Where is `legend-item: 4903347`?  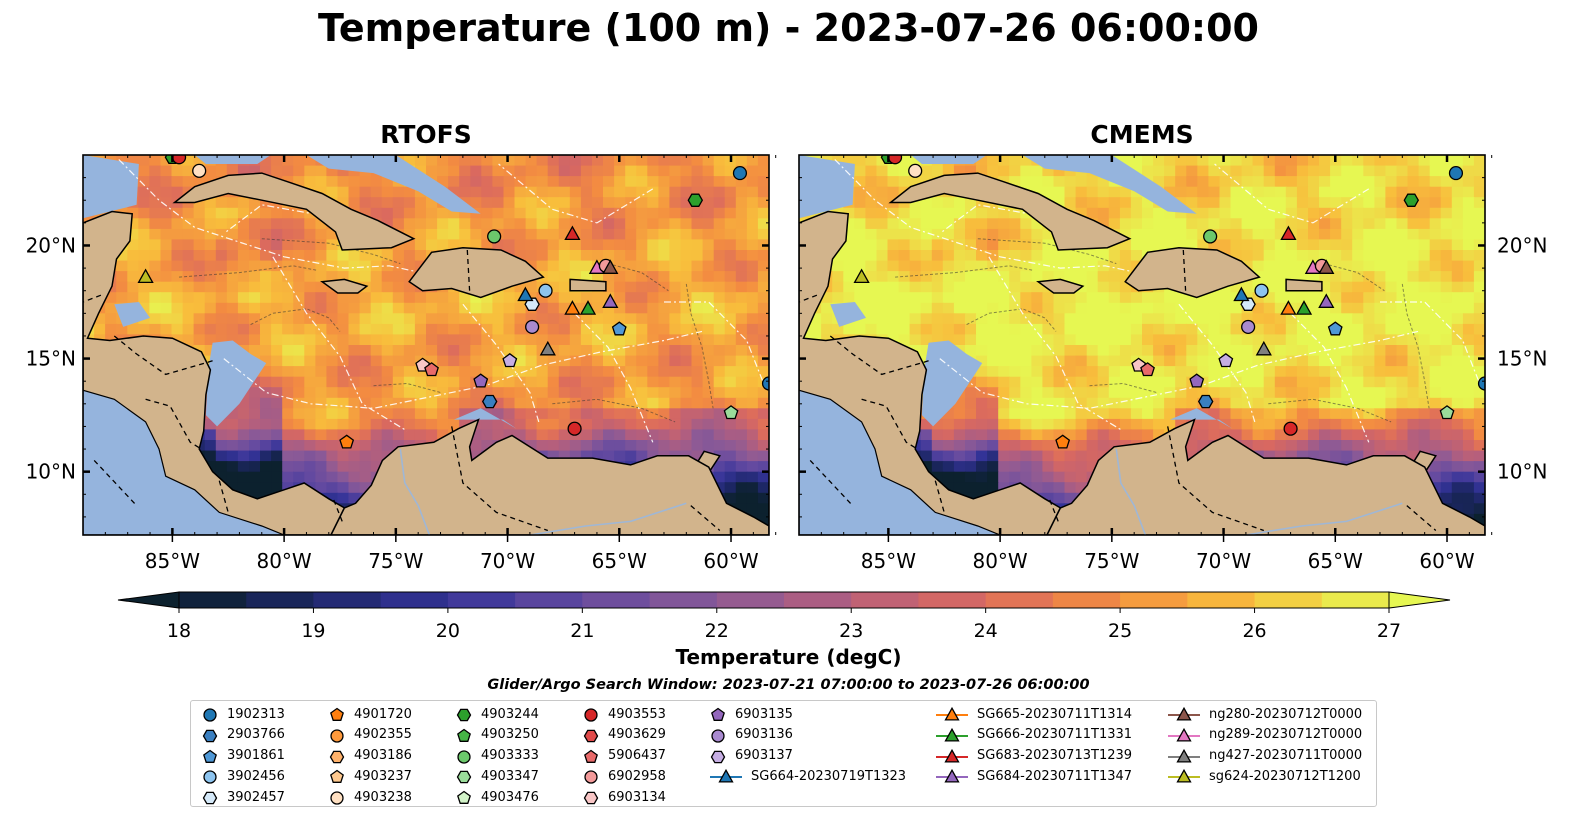 legend-item: 4903347 is located at coordinates (497, 776).